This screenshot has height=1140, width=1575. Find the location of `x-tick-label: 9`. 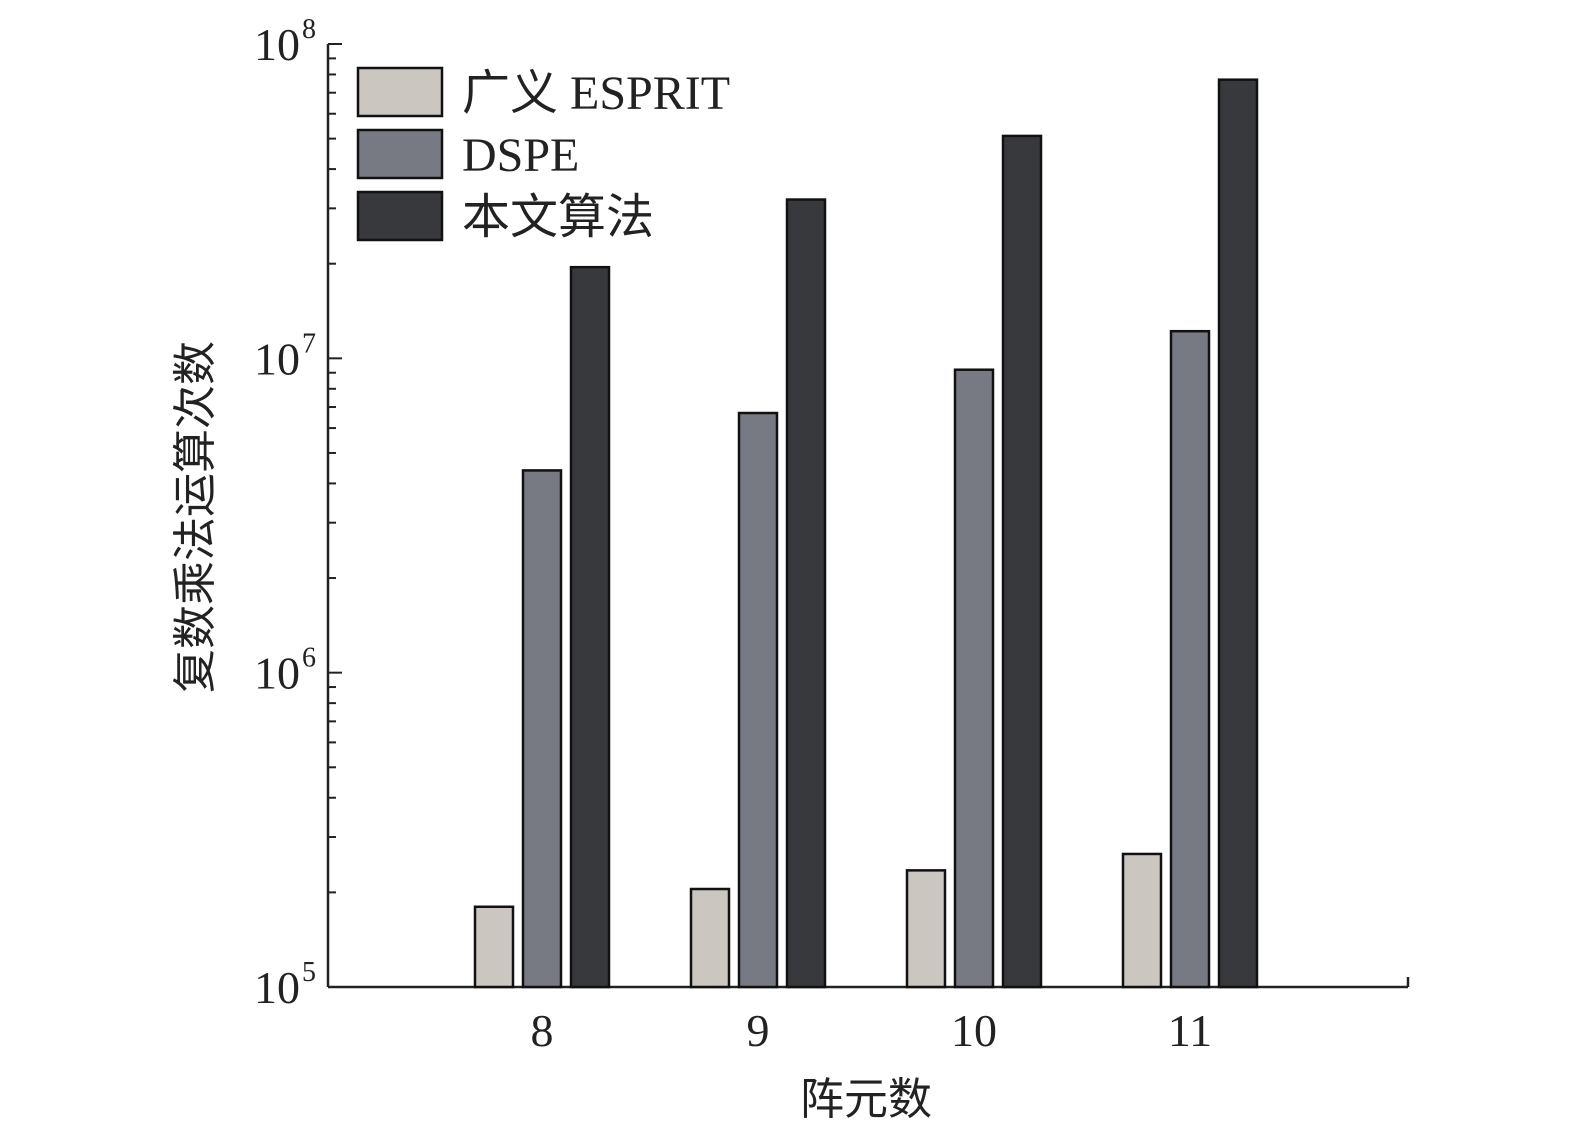

x-tick-label: 9 is located at coordinates (758, 1030).